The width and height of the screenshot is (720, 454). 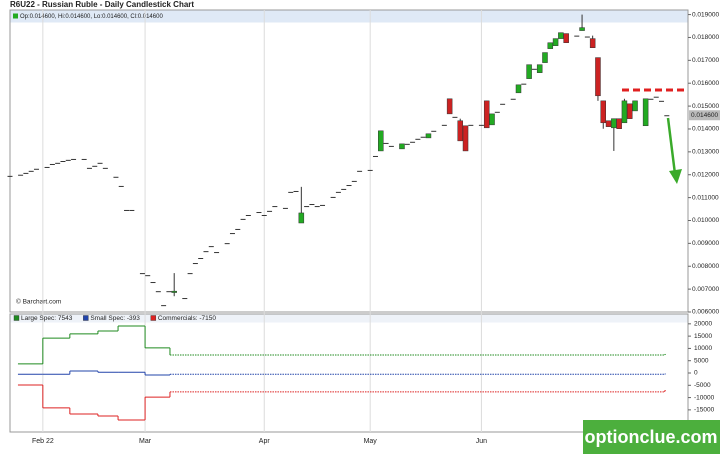 What do you see at coordinates (705, 220) in the screenshot?
I see `y-tick-label: 0.010000` at bounding box center [705, 220].